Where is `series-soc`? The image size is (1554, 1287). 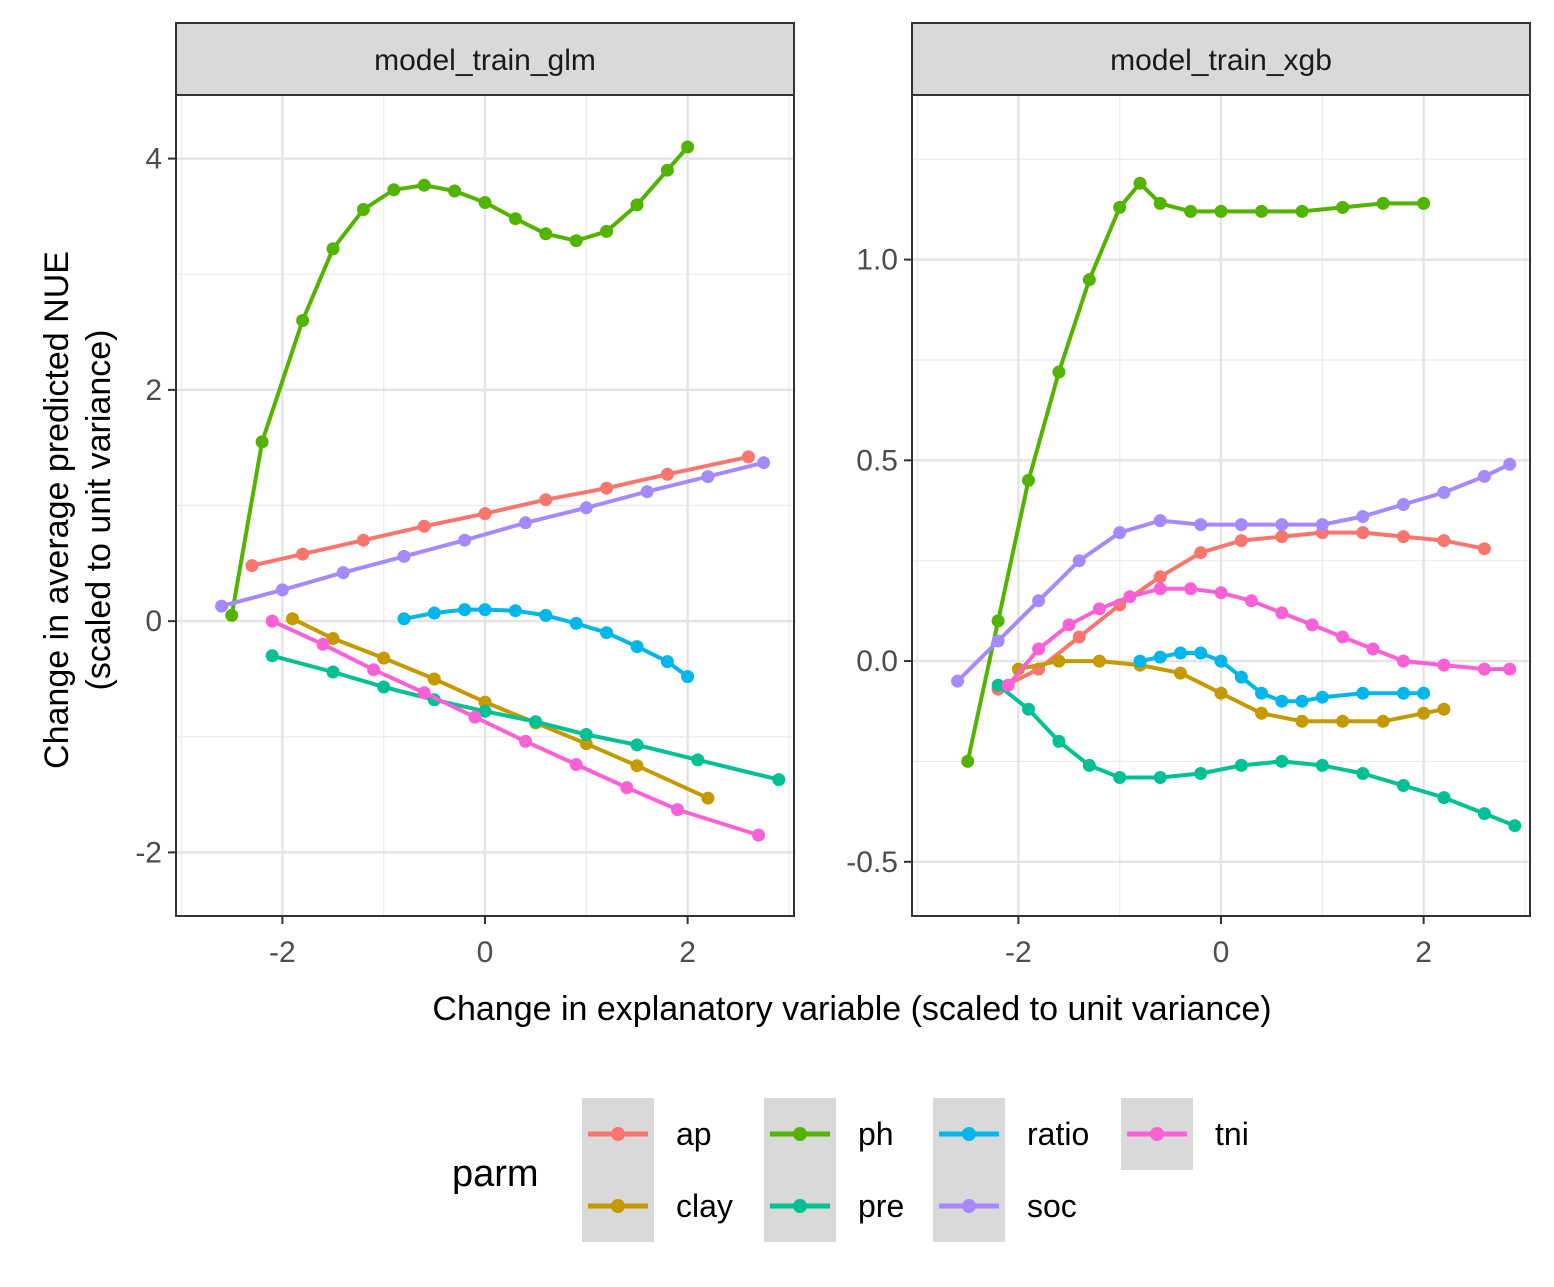 series-soc is located at coordinates (493, 534).